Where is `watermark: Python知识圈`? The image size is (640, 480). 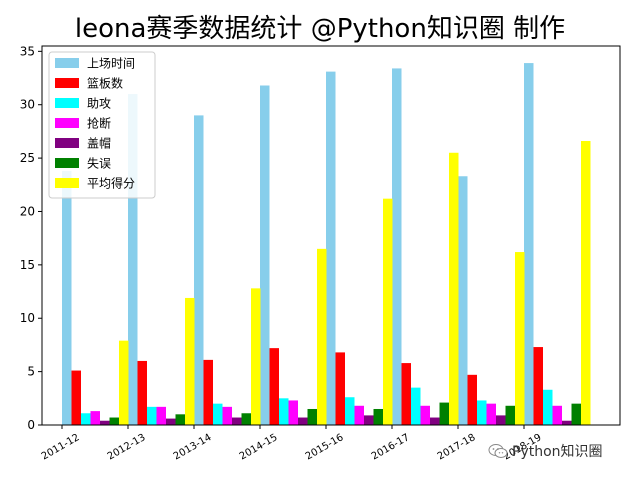
watermark: Python知识圈 is located at coordinates (545, 451).